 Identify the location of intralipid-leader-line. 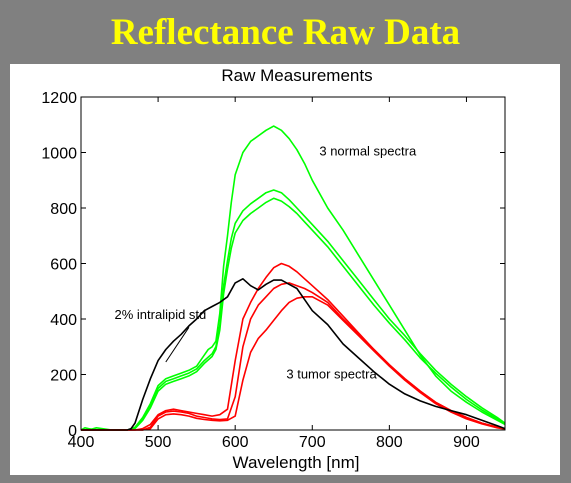
(177, 345).